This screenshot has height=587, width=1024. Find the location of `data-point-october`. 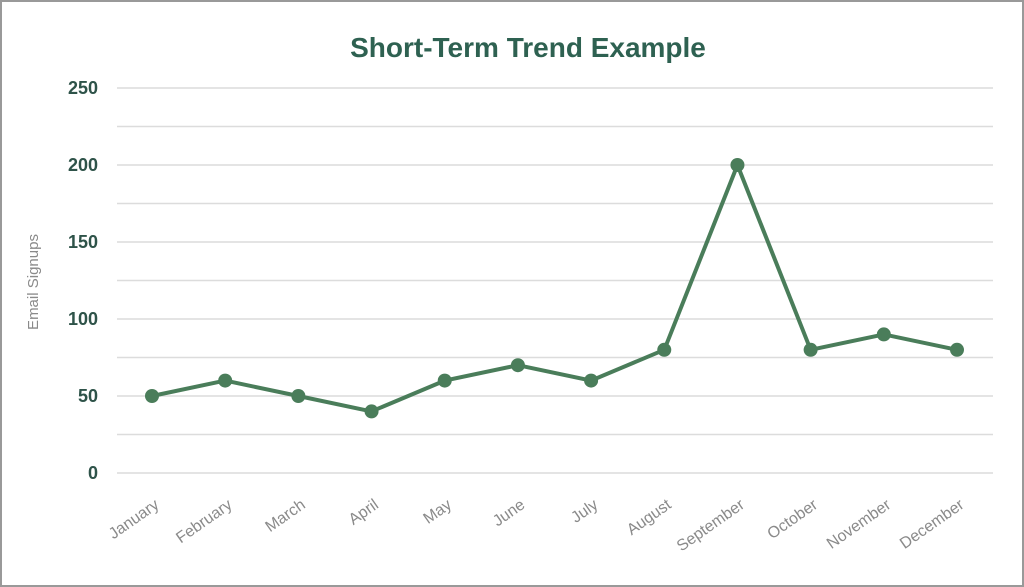

data-point-october is located at coordinates (810, 349).